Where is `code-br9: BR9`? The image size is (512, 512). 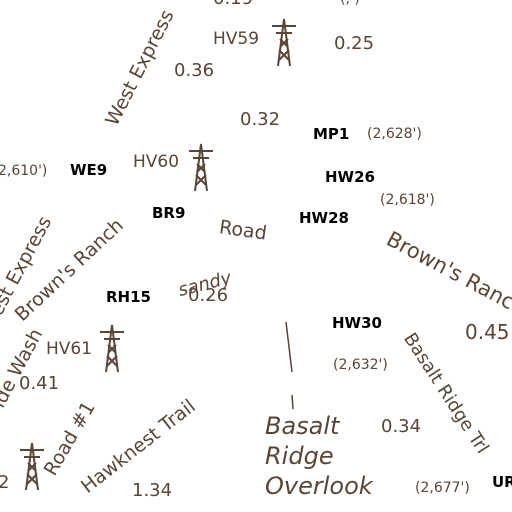 code-br9: BR9 is located at coordinates (169, 213).